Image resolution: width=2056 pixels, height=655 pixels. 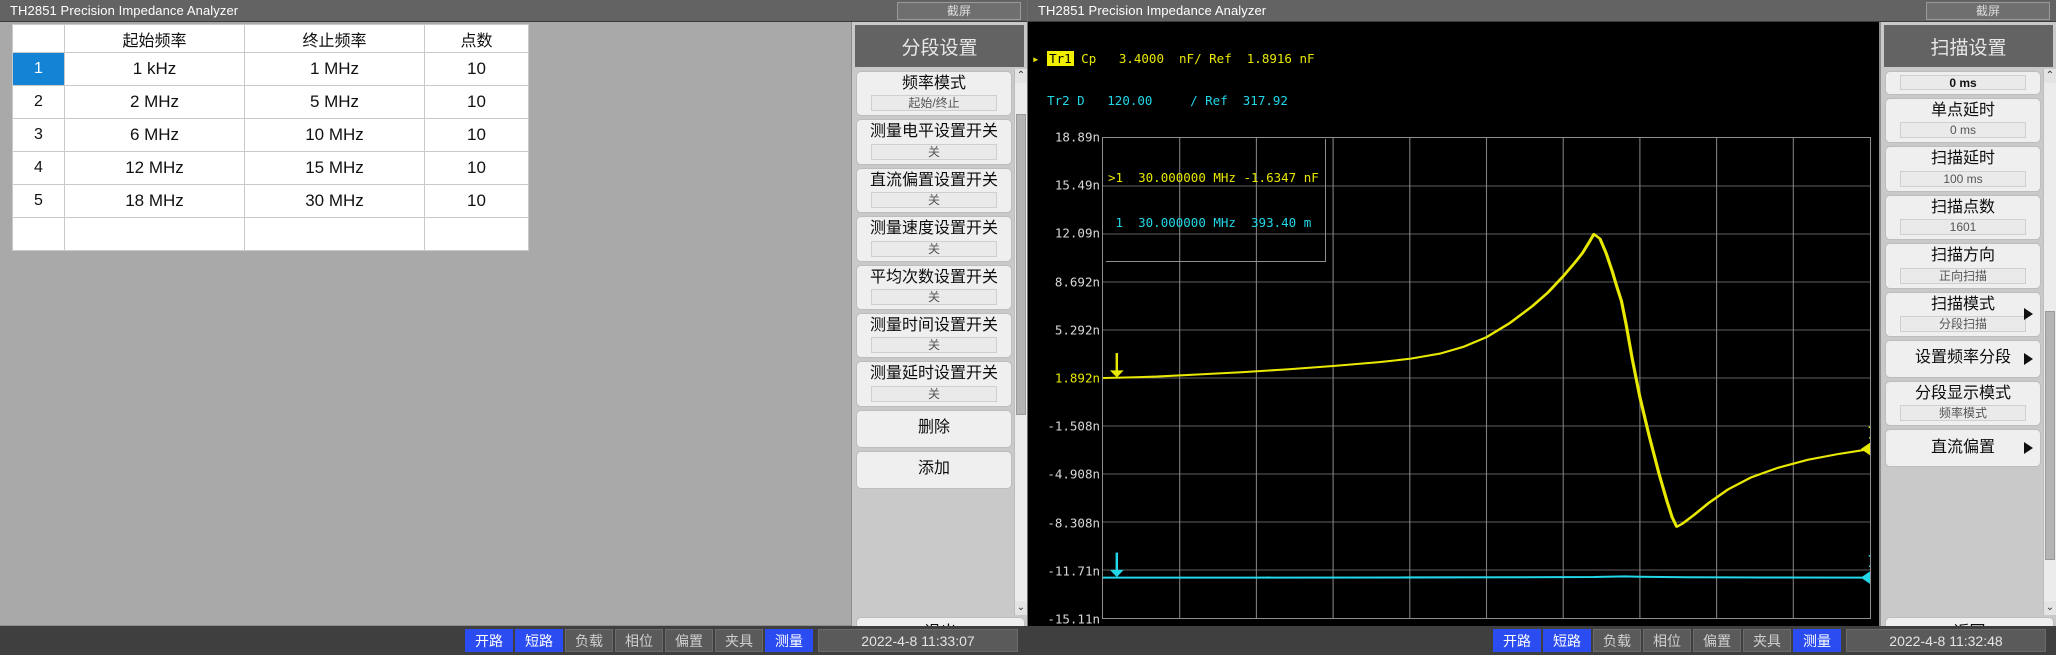 What do you see at coordinates (513, 11) in the screenshot?
I see `left-titlebar: TH2851 Precision Impedance Analyzer 截屏` at bounding box center [513, 11].